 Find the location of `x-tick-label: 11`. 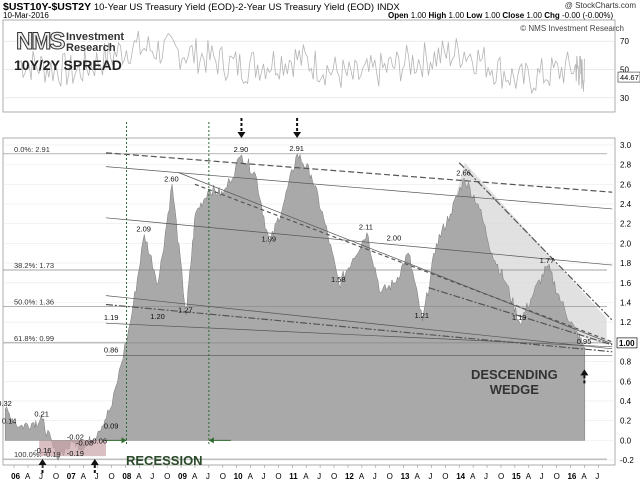

x-tick-label: 11 is located at coordinates (293, 476).